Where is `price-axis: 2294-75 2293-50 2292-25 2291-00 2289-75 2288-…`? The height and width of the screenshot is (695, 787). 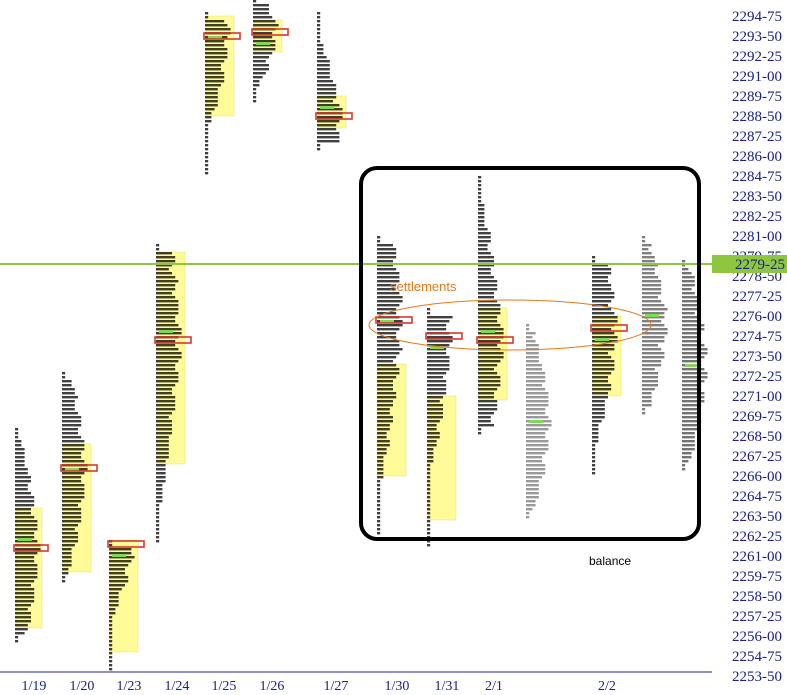
price-axis: 2294-75 2293-50 2292-25 2291-00 2289-75 2288-… is located at coordinates (757, 347).